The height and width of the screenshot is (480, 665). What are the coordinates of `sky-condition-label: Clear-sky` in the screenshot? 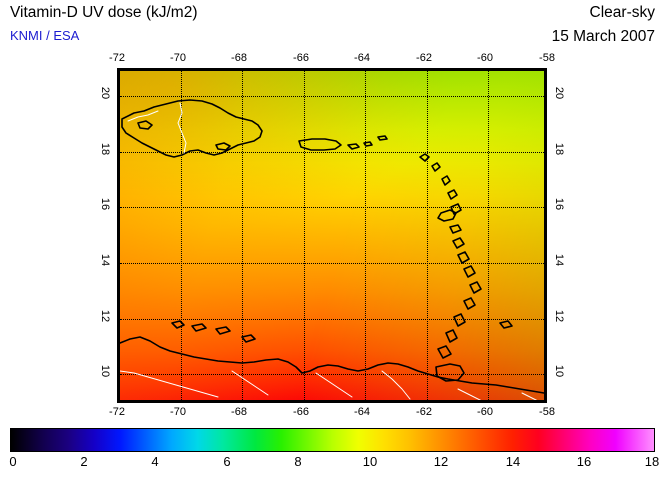 It's located at (622, 12).